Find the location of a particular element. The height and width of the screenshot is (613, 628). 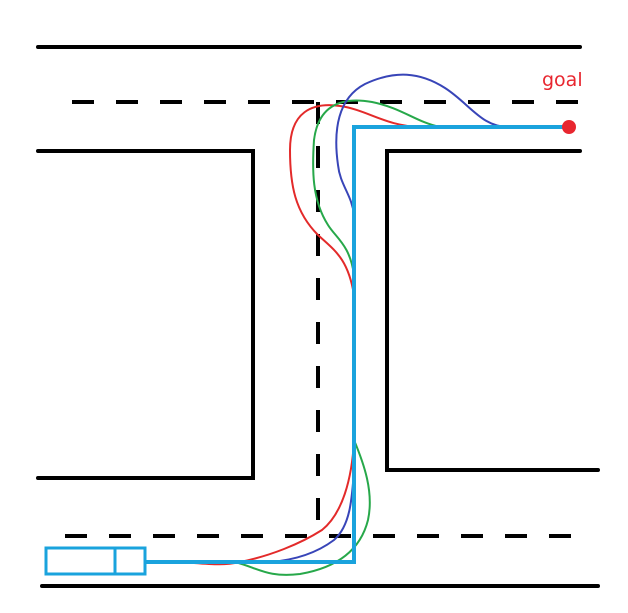

goal-label: goal is located at coordinates (562, 80).